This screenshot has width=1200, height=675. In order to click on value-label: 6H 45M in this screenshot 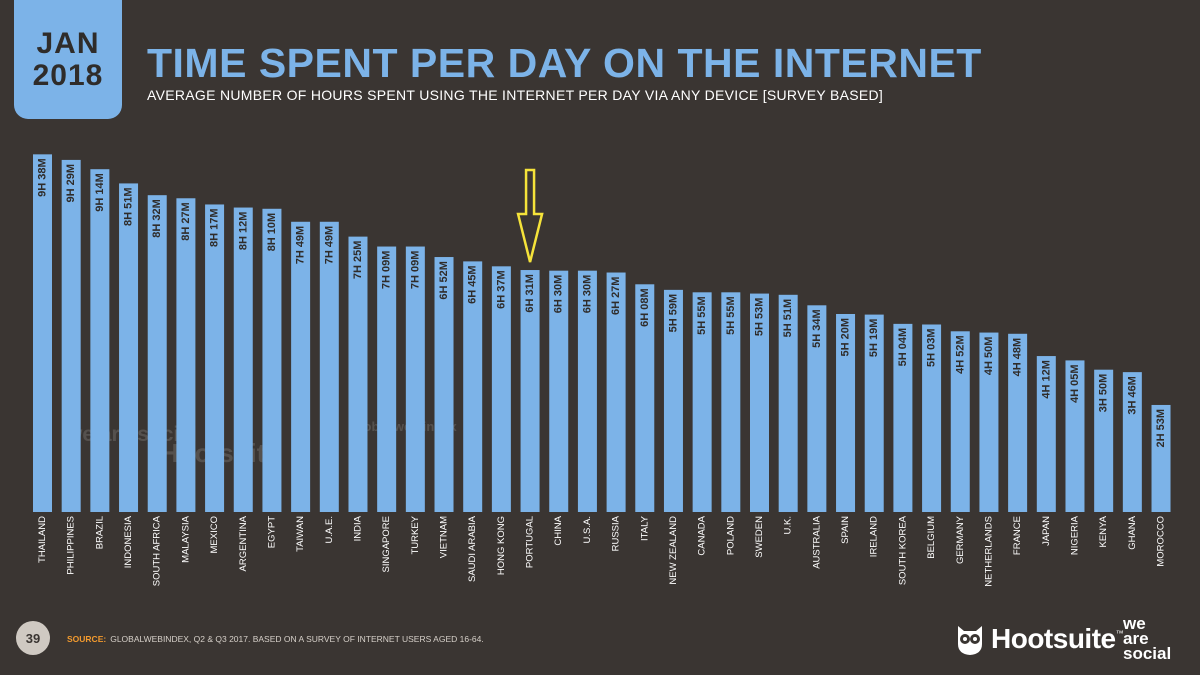, I will do `click(473, 284)`.